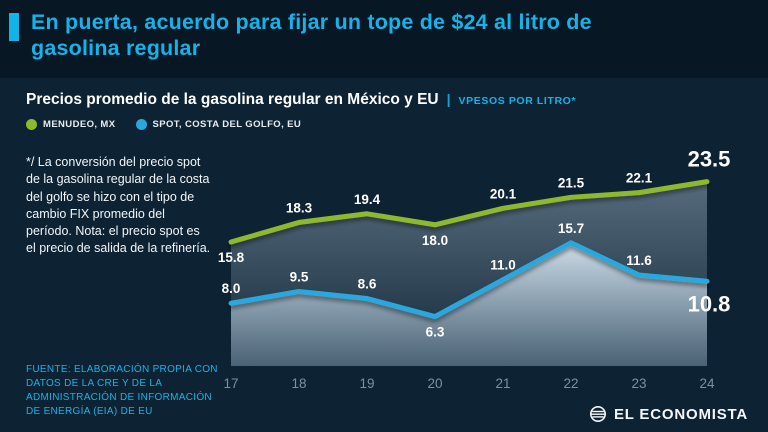 Image resolution: width=768 pixels, height=432 pixels. Describe the element at coordinates (503, 265) in the screenshot. I see `svg-text: 11.0` at that location.